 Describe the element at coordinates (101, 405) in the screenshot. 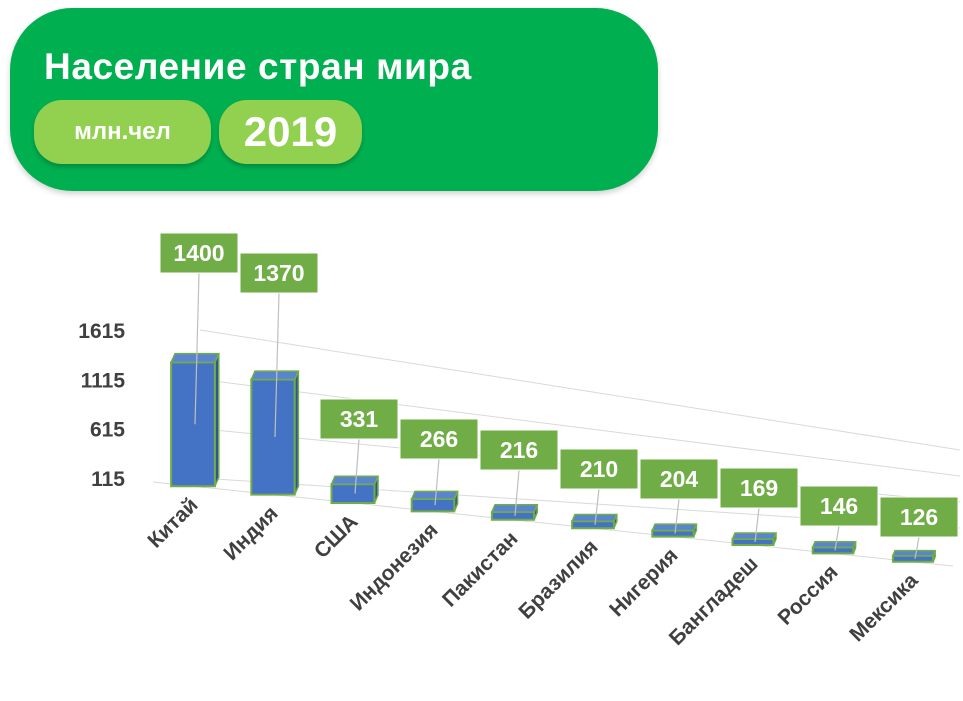

I see `y-axis-ticks: 115 615 1115 1615` at that location.